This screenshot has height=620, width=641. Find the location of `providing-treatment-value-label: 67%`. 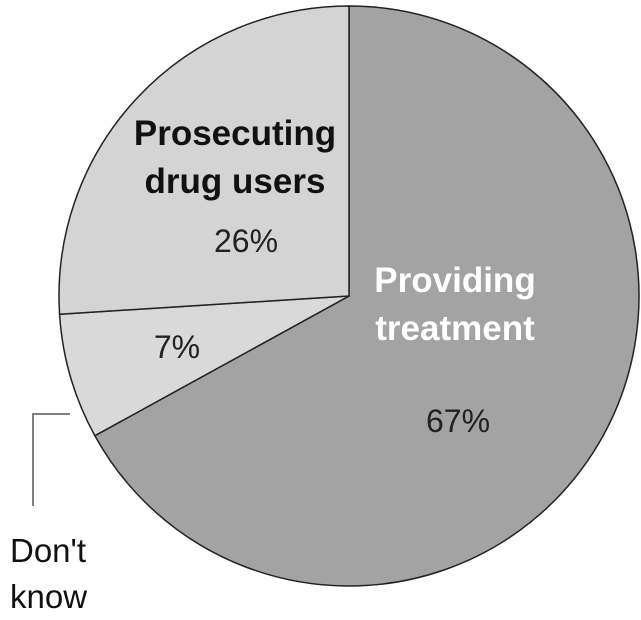

providing-treatment-value-label: 67% is located at coordinates (458, 421).